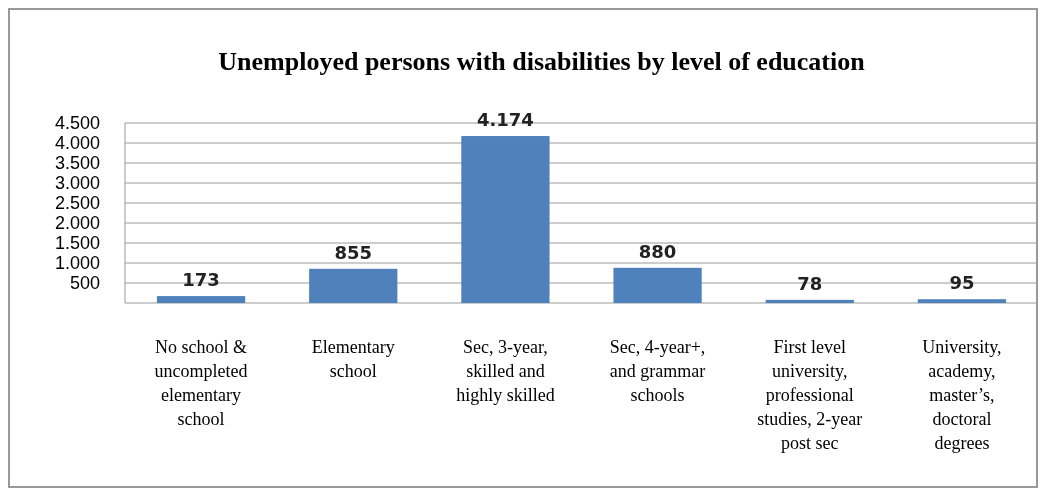 The image size is (1044, 493). I want to click on y-tick-label: 4.500, so click(77, 123).